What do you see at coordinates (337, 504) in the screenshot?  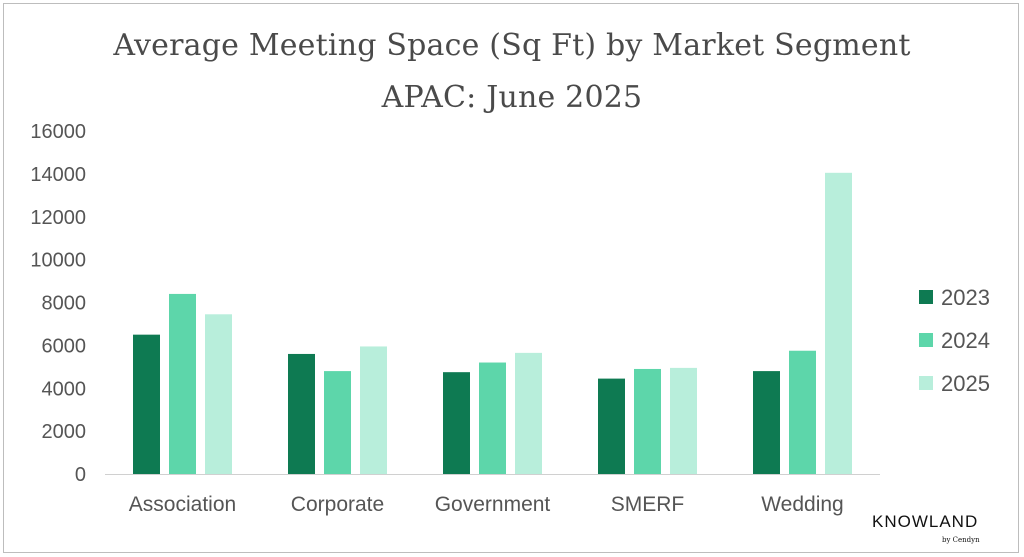 I see `x-tick-label: Corporate` at bounding box center [337, 504].